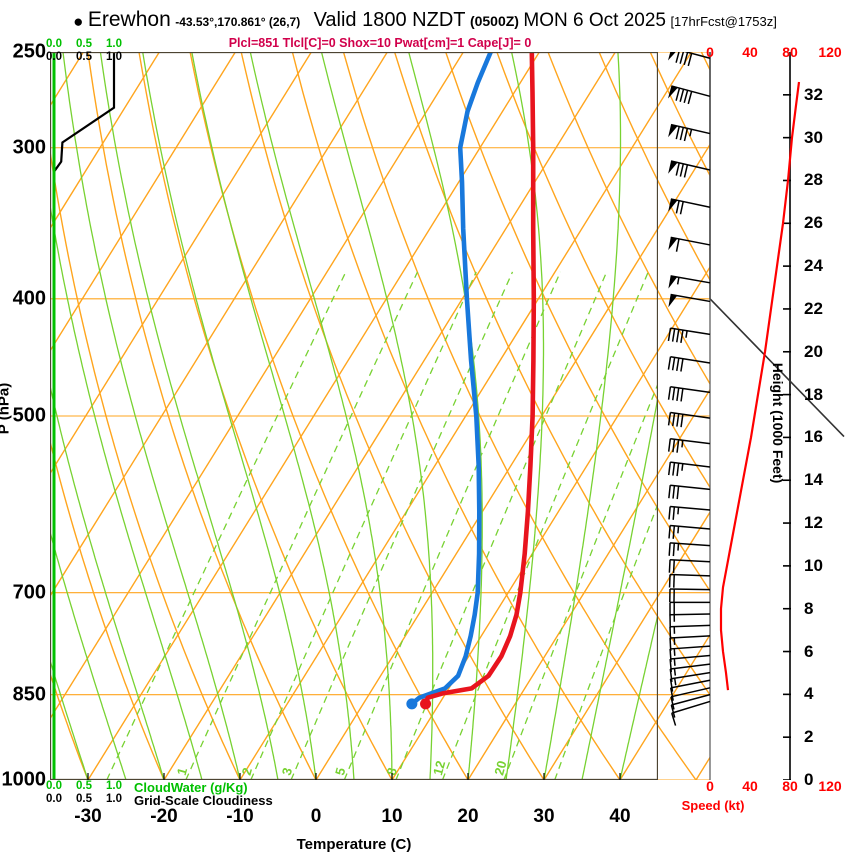 Image resolution: width=850 pixels, height=860 pixels. I want to click on temperature-axis-label: Temperature (C), so click(354, 844).